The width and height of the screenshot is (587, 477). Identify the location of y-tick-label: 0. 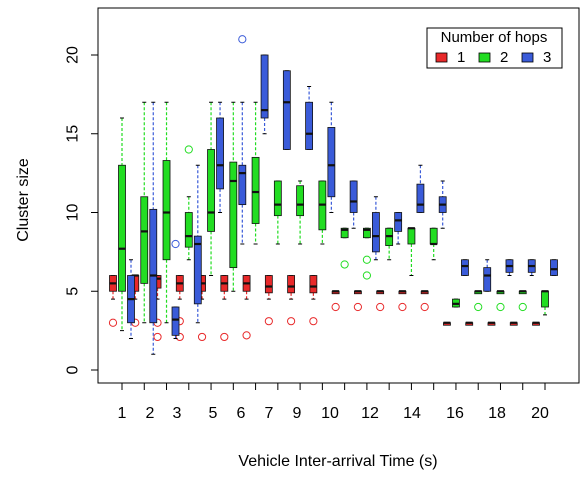
(73, 369).